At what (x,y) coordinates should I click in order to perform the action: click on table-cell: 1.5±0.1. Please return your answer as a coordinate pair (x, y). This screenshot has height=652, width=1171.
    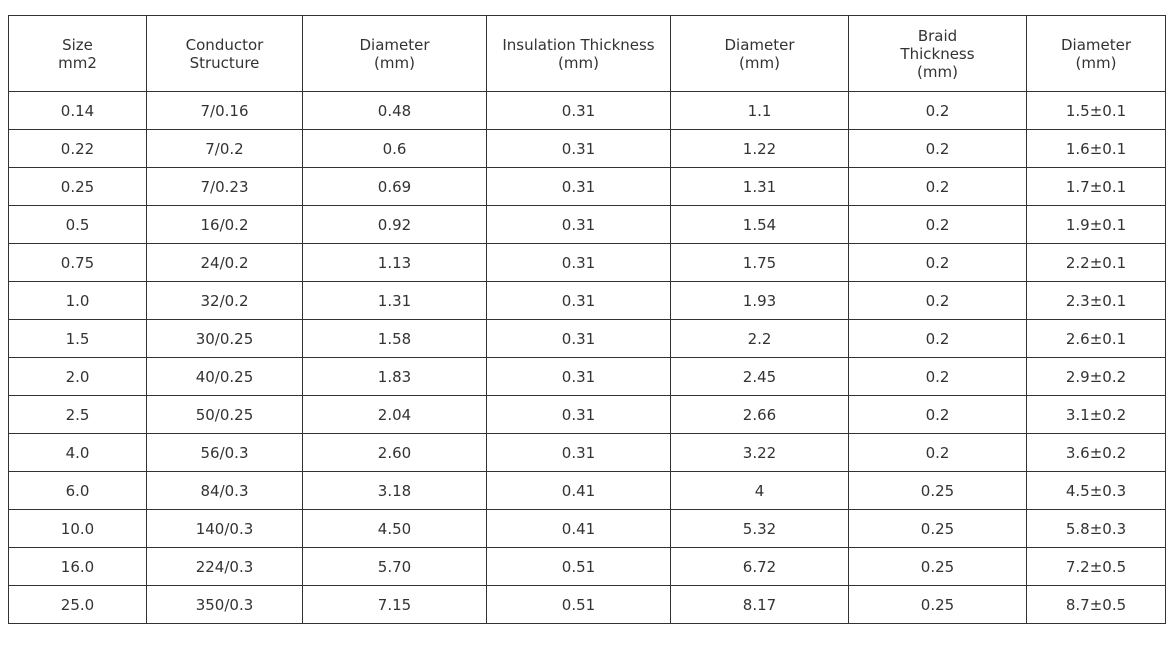
    Looking at the image, I should click on (1096, 110).